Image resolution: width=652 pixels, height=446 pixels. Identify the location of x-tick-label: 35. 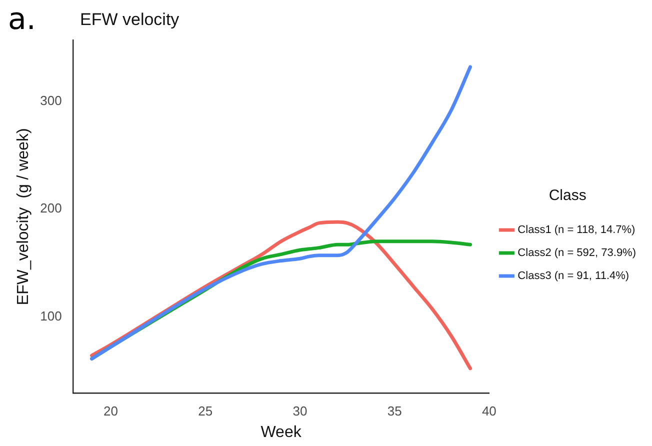
(394, 411).